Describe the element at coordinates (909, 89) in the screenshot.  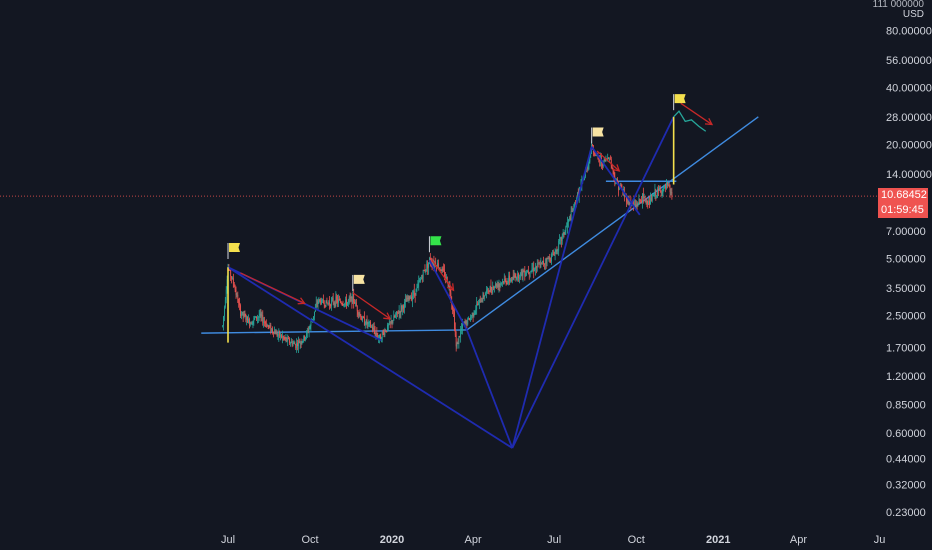
I see `y-tick-label: 40.00000` at that location.